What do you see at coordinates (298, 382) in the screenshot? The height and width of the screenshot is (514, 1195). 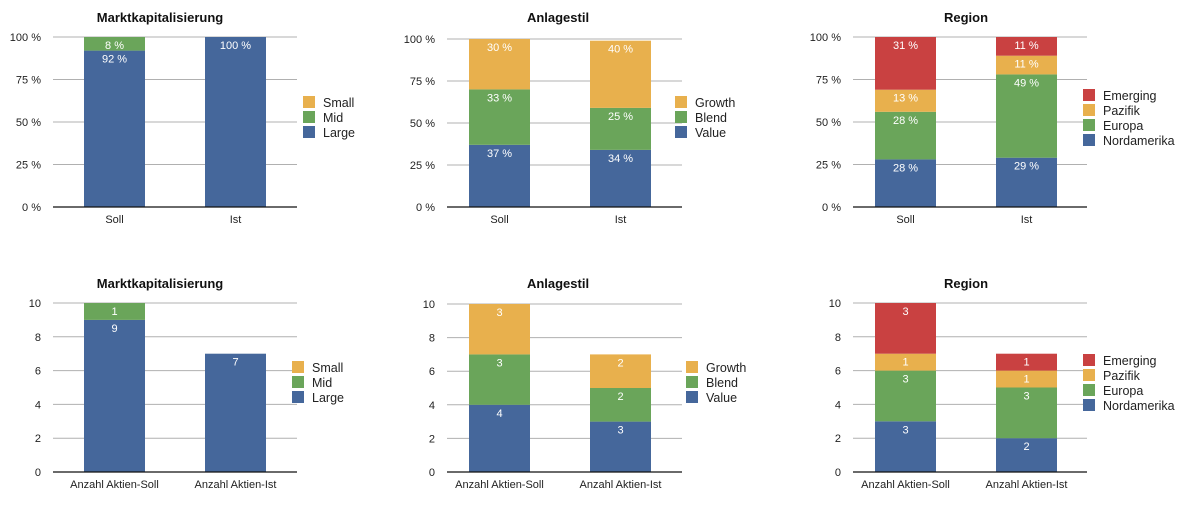 I see `legend-swatch-mid` at bounding box center [298, 382].